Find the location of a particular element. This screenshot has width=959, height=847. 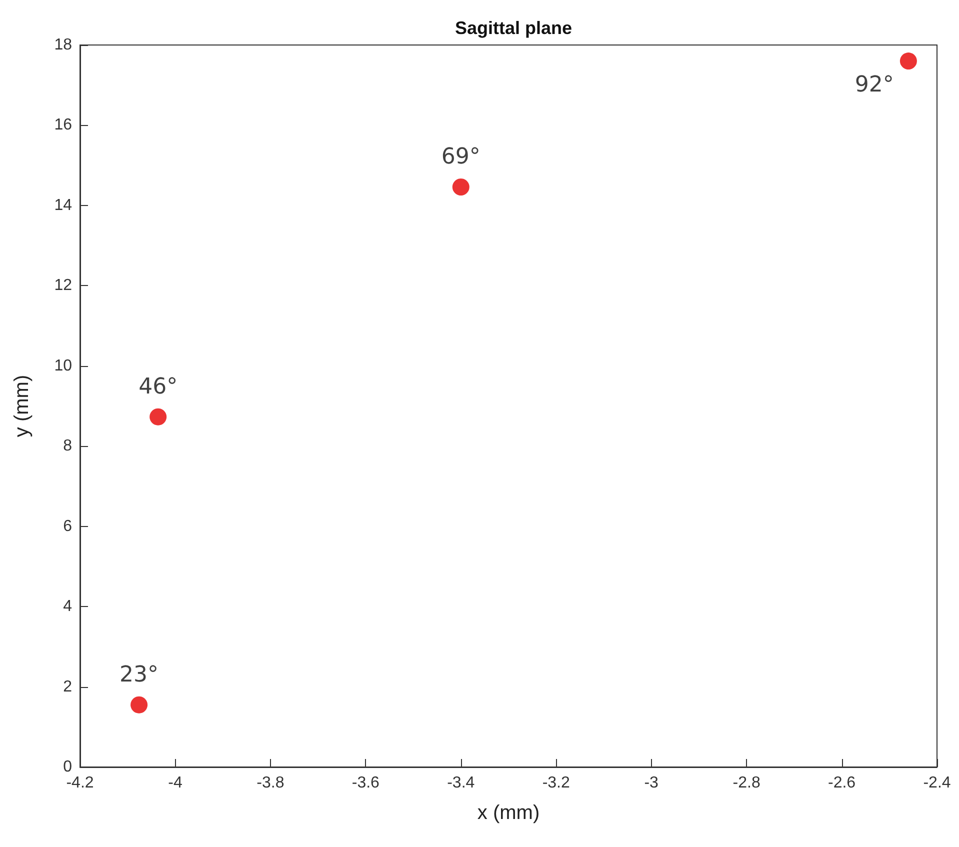

x-tick-label: -3.2 is located at coordinates (556, 783).